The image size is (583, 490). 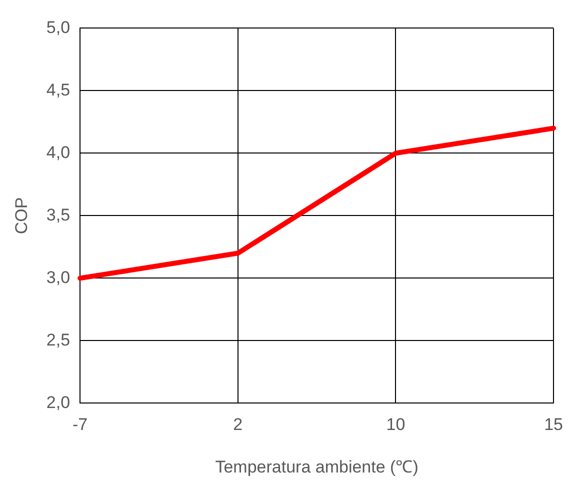 I want to click on y-tick-label: 4,0, so click(x=58, y=152).